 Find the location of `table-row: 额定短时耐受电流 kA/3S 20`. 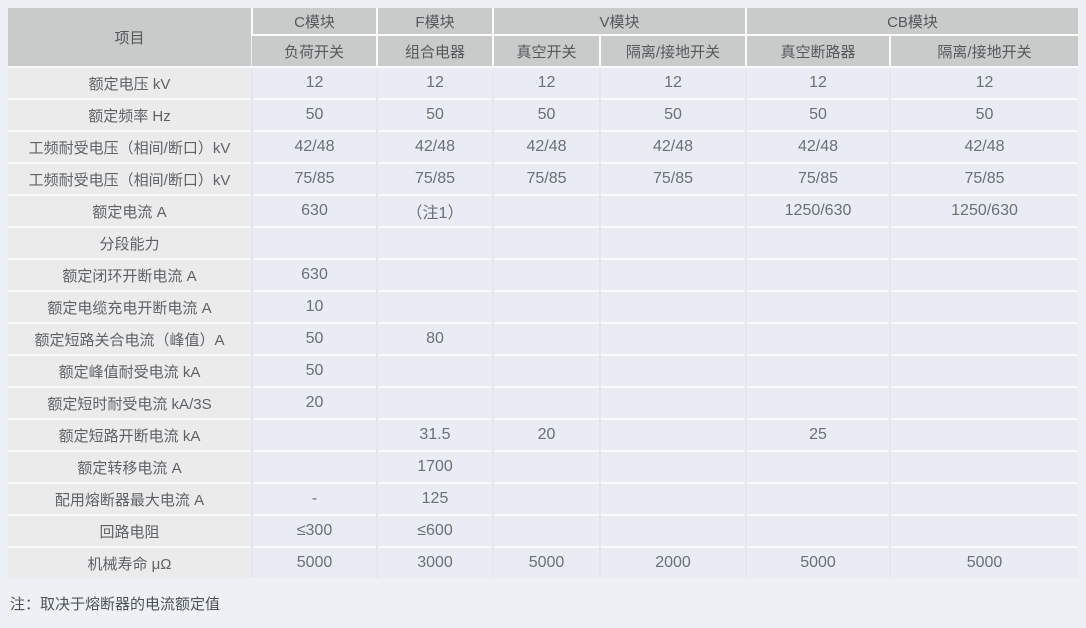

table-row: 额定短时耐受电流 kA/3S 20 is located at coordinates (543, 402).